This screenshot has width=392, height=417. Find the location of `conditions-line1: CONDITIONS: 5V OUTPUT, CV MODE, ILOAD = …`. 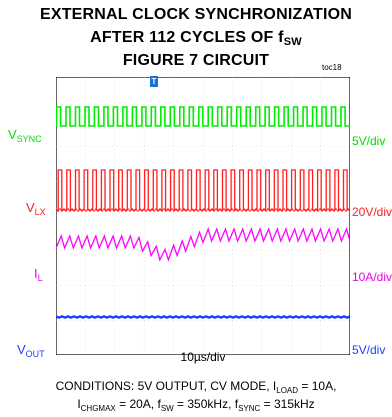

conditions-line1: CONDITIONS: 5V OUTPUT, CV MODE, ILOAD = … is located at coordinates (196, 387).